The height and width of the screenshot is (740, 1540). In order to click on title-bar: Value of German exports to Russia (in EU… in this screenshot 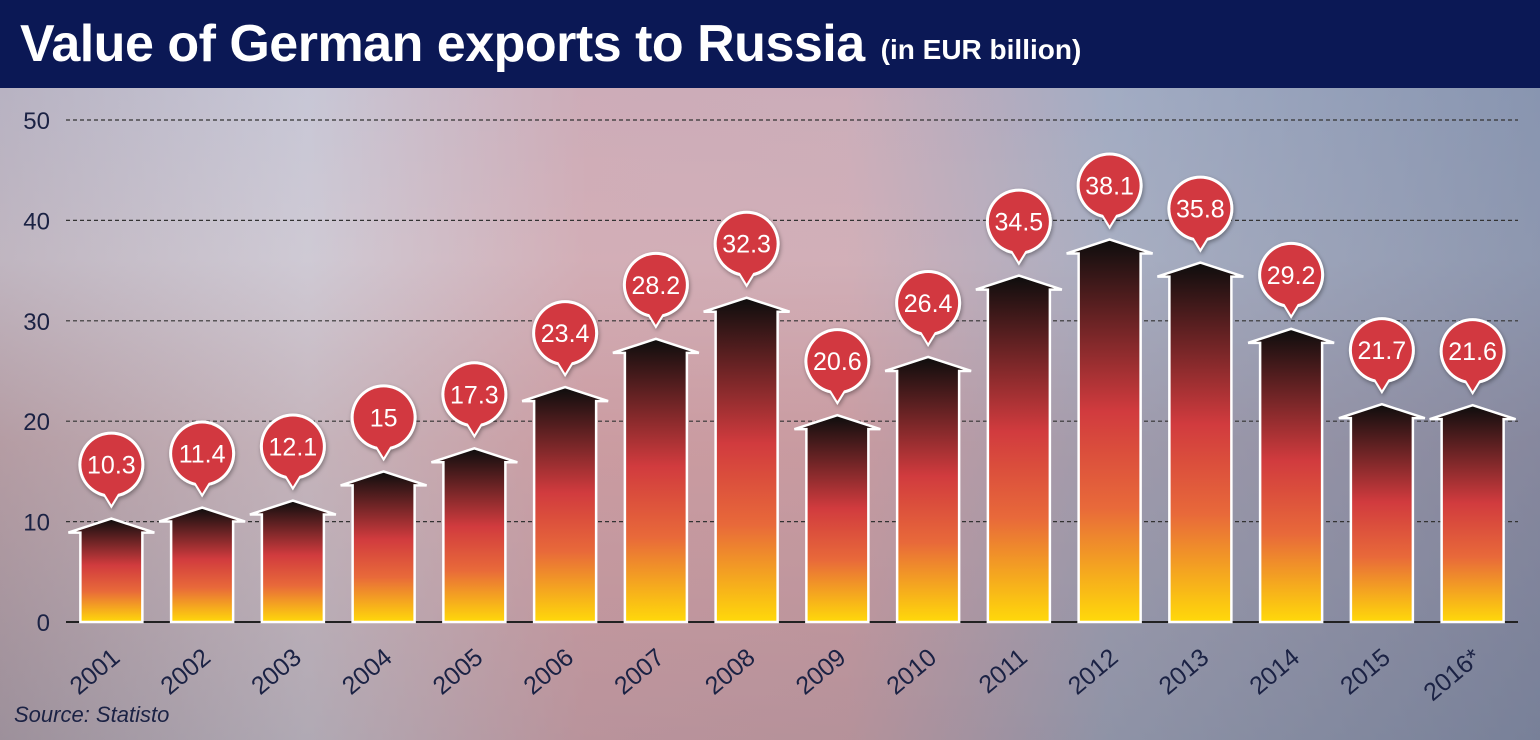, I will do `click(770, 44)`.